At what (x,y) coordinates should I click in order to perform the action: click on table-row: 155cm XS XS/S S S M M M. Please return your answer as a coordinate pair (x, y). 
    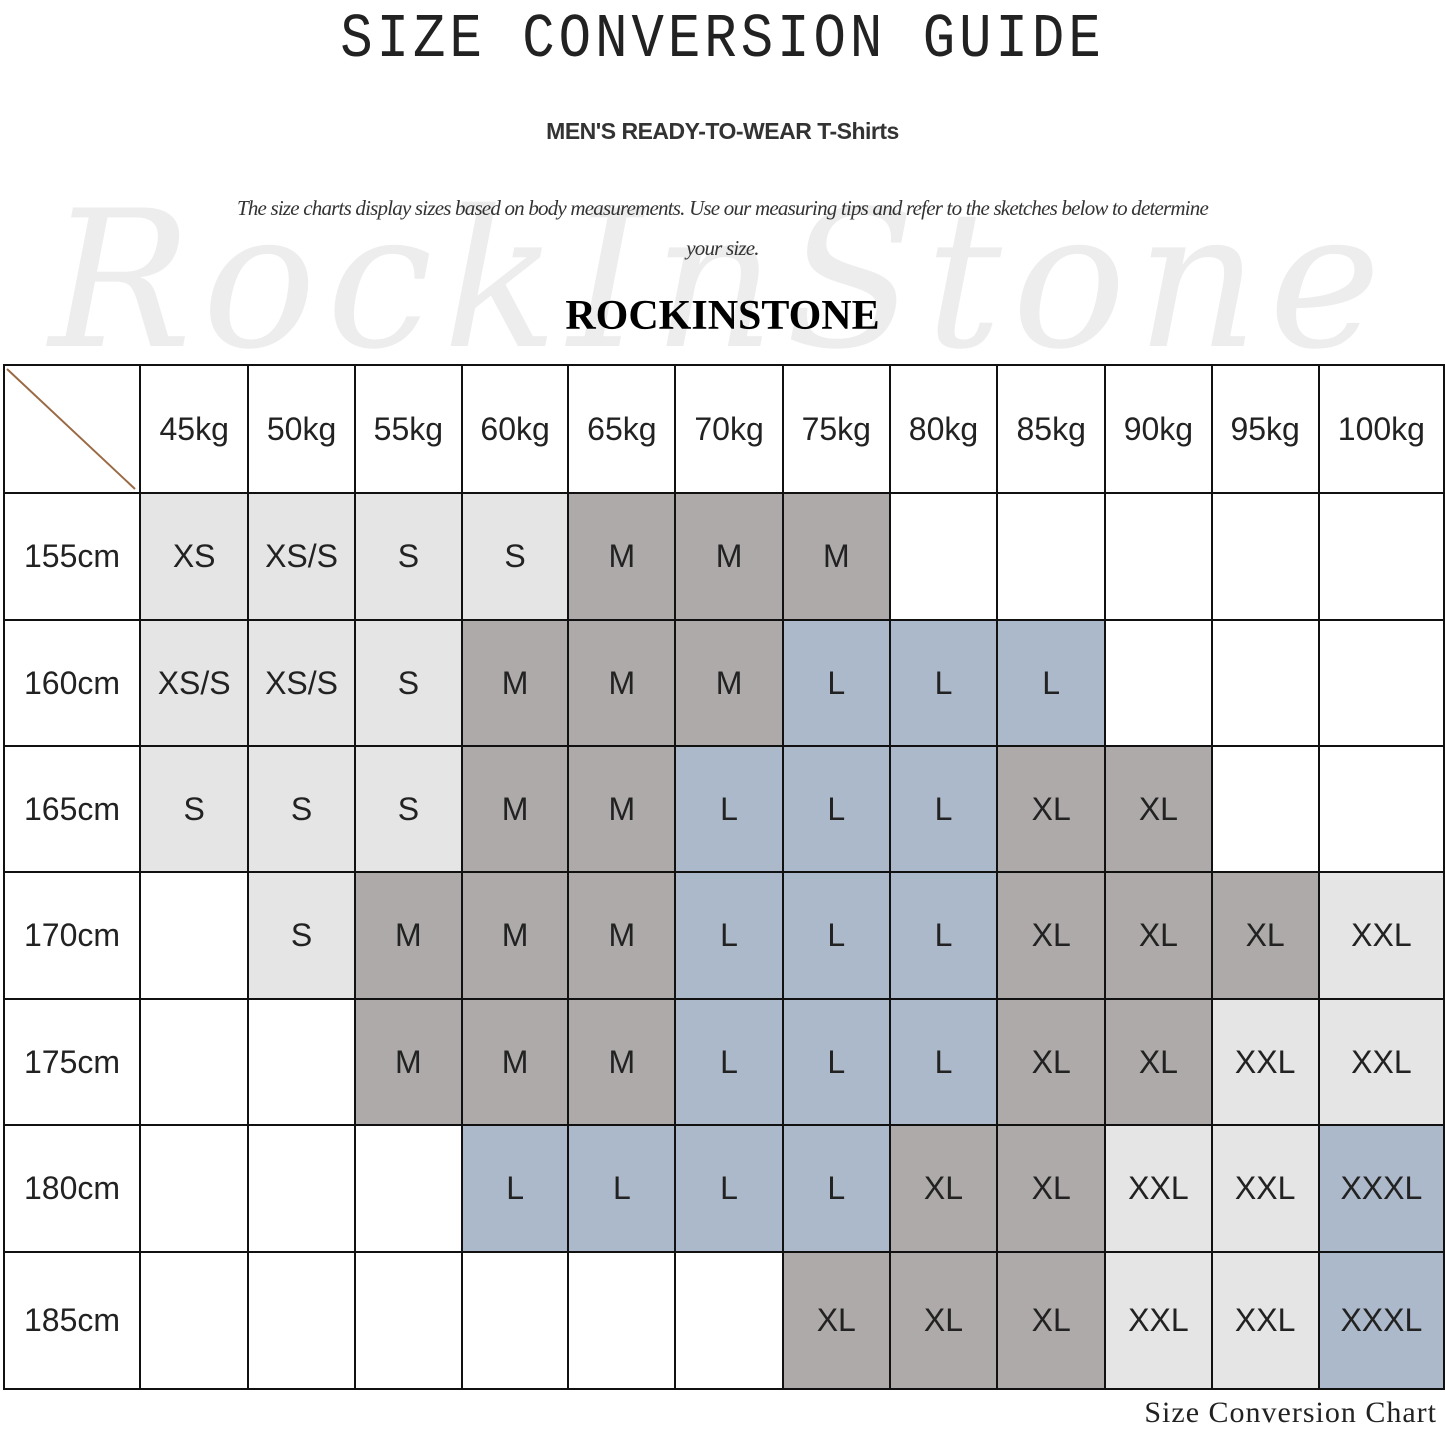
    Looking at the image, I should click on (724, 556).